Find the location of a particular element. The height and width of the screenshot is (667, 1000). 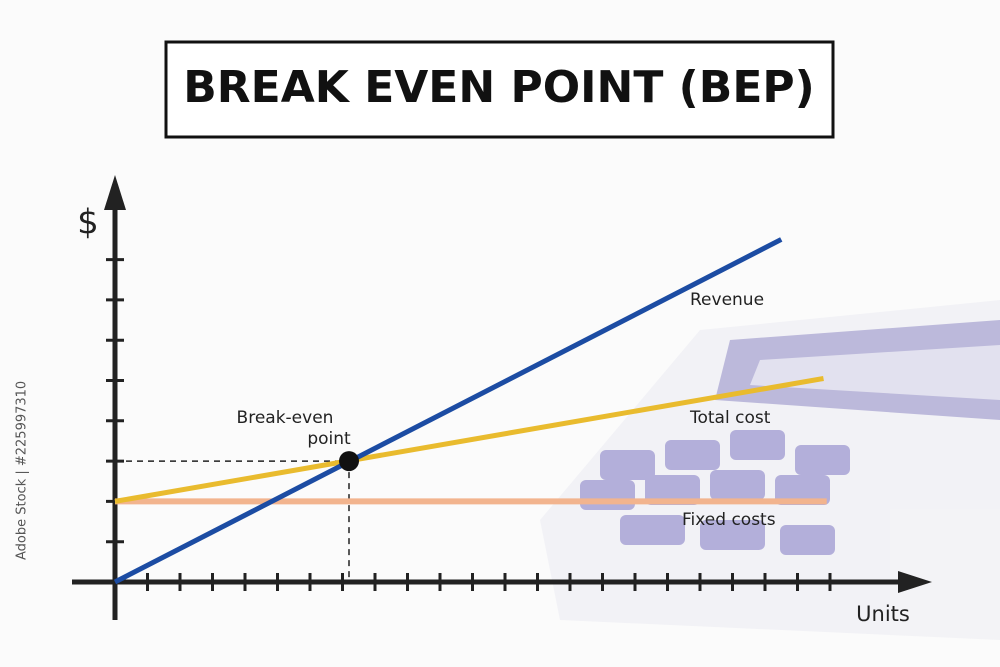

watermark: Adobe Stock | #225997310 is located at coordinates (22, 470).